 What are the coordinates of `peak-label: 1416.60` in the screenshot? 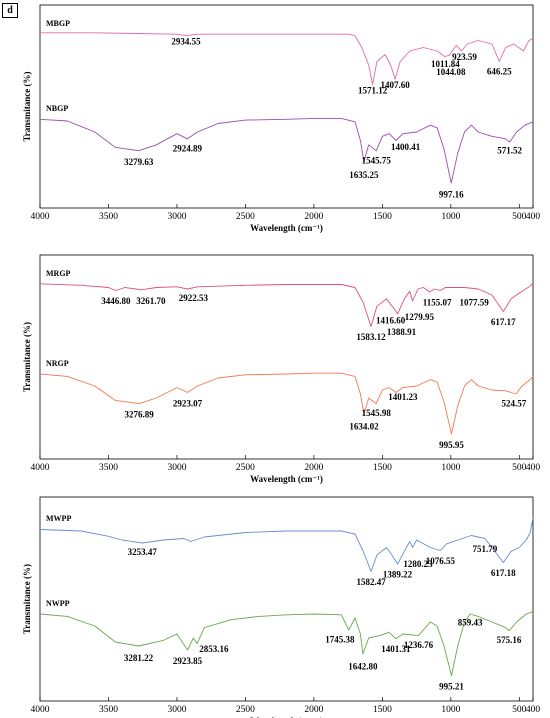 It's located at (391, 321).